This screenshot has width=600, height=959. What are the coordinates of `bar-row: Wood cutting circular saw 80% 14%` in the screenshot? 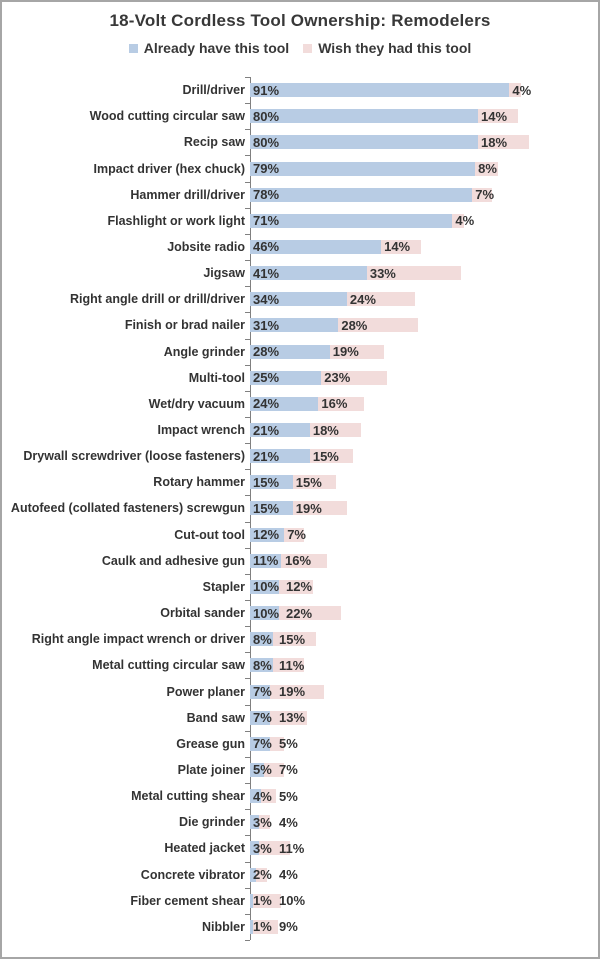 It's located at (300, 116).